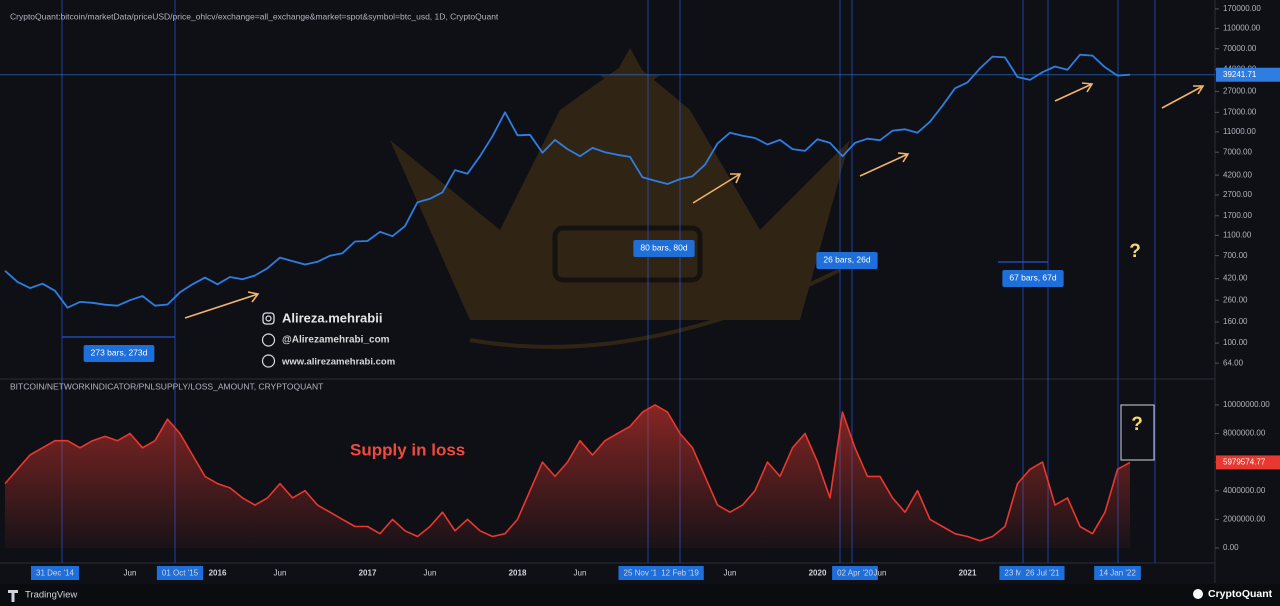  I want to click on x-tick-label: 2018, so click(518, 573).